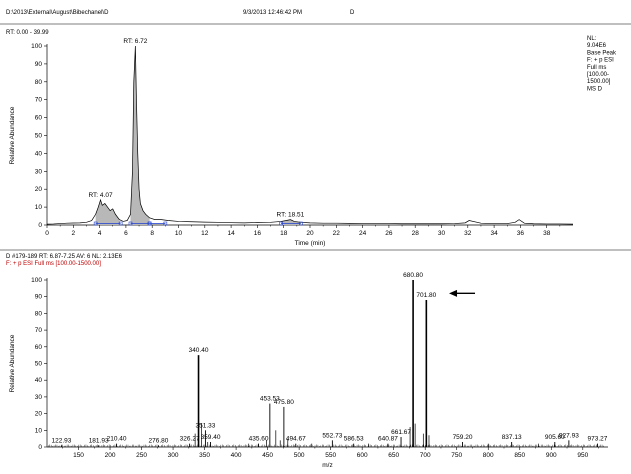  I want to click on spectrum-x-tick-label: 850, so click(519, 455).